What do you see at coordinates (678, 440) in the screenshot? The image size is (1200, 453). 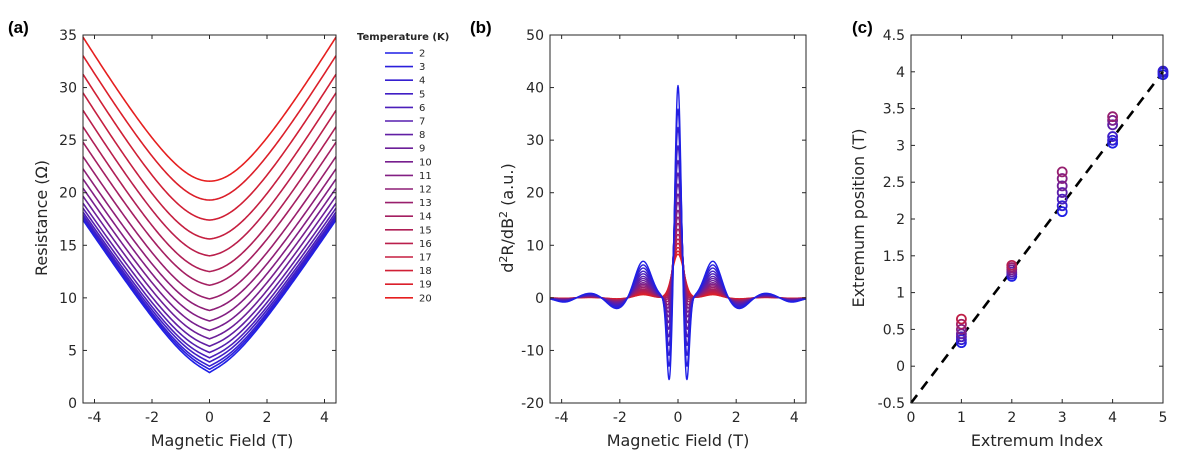 I see `second-derivative-x-axis-label: Magnetic Field (T)` at bounding box center [678, 440].